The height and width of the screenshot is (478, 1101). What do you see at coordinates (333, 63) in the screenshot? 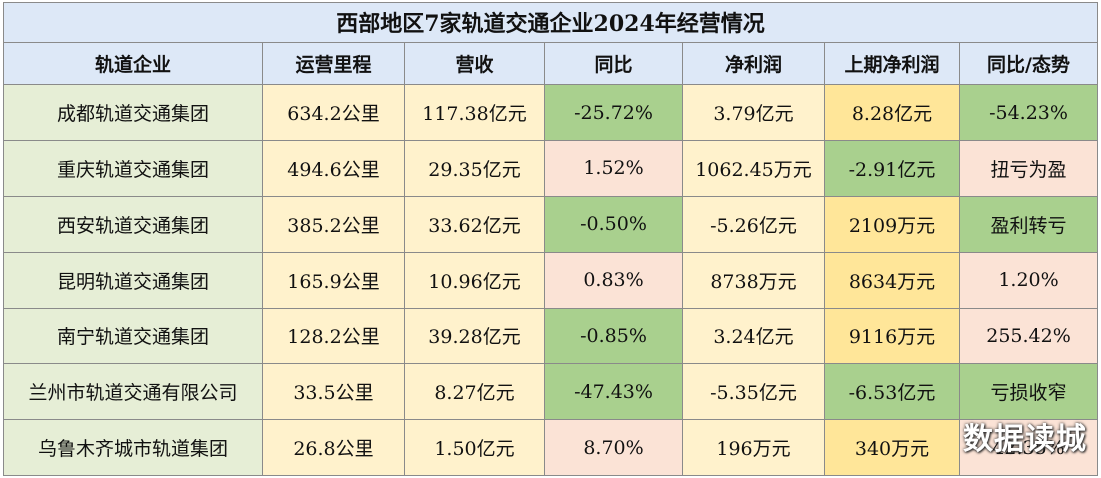
I see `header-mileage: 运营里程` at bounding box center [333, 63].